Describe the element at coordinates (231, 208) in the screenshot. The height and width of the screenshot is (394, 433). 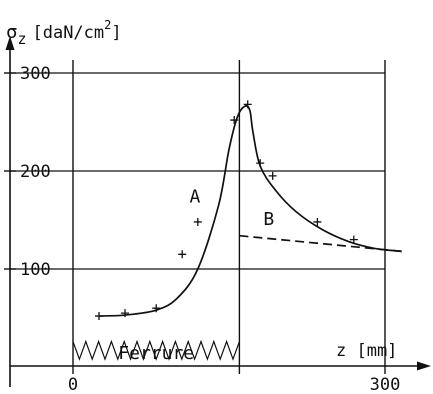
I see `series-labels: AB` at that location.